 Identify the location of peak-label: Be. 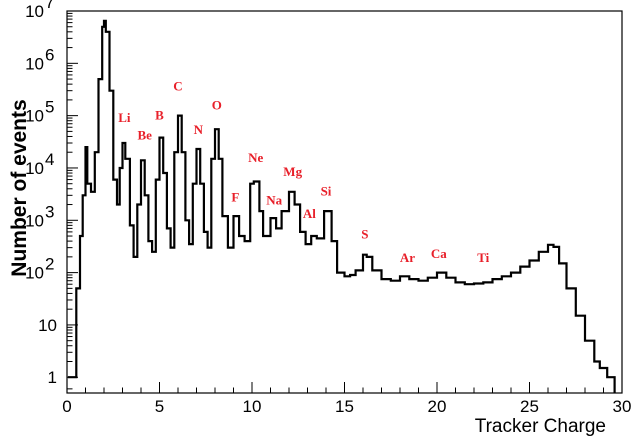
(144, 134).